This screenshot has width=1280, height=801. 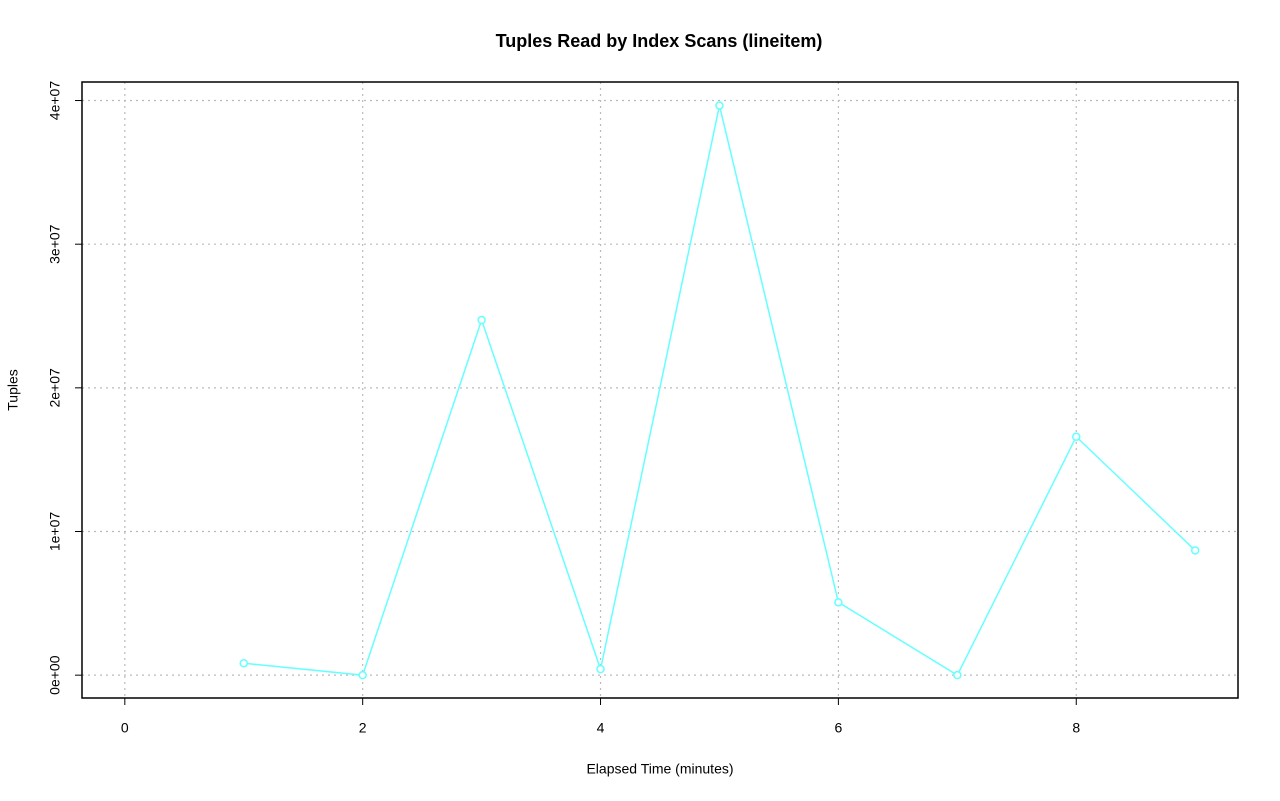 I want to click on chart-title: Tuples Read by Index Scans (lineitem), so click(x=659, y=41).